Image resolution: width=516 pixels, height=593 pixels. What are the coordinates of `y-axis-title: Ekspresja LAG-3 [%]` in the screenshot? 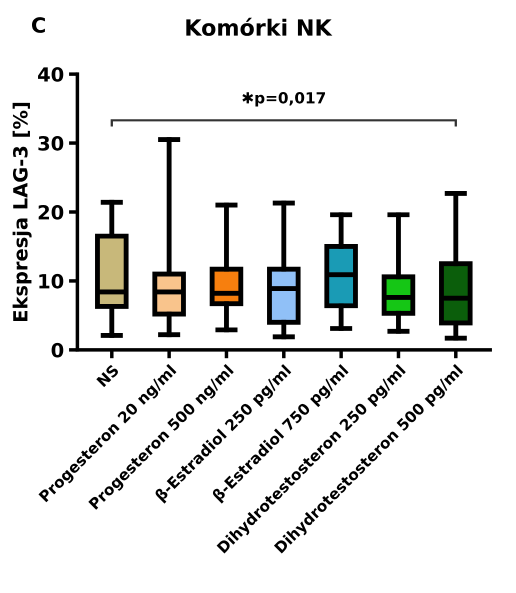 It's located at (22, 212).